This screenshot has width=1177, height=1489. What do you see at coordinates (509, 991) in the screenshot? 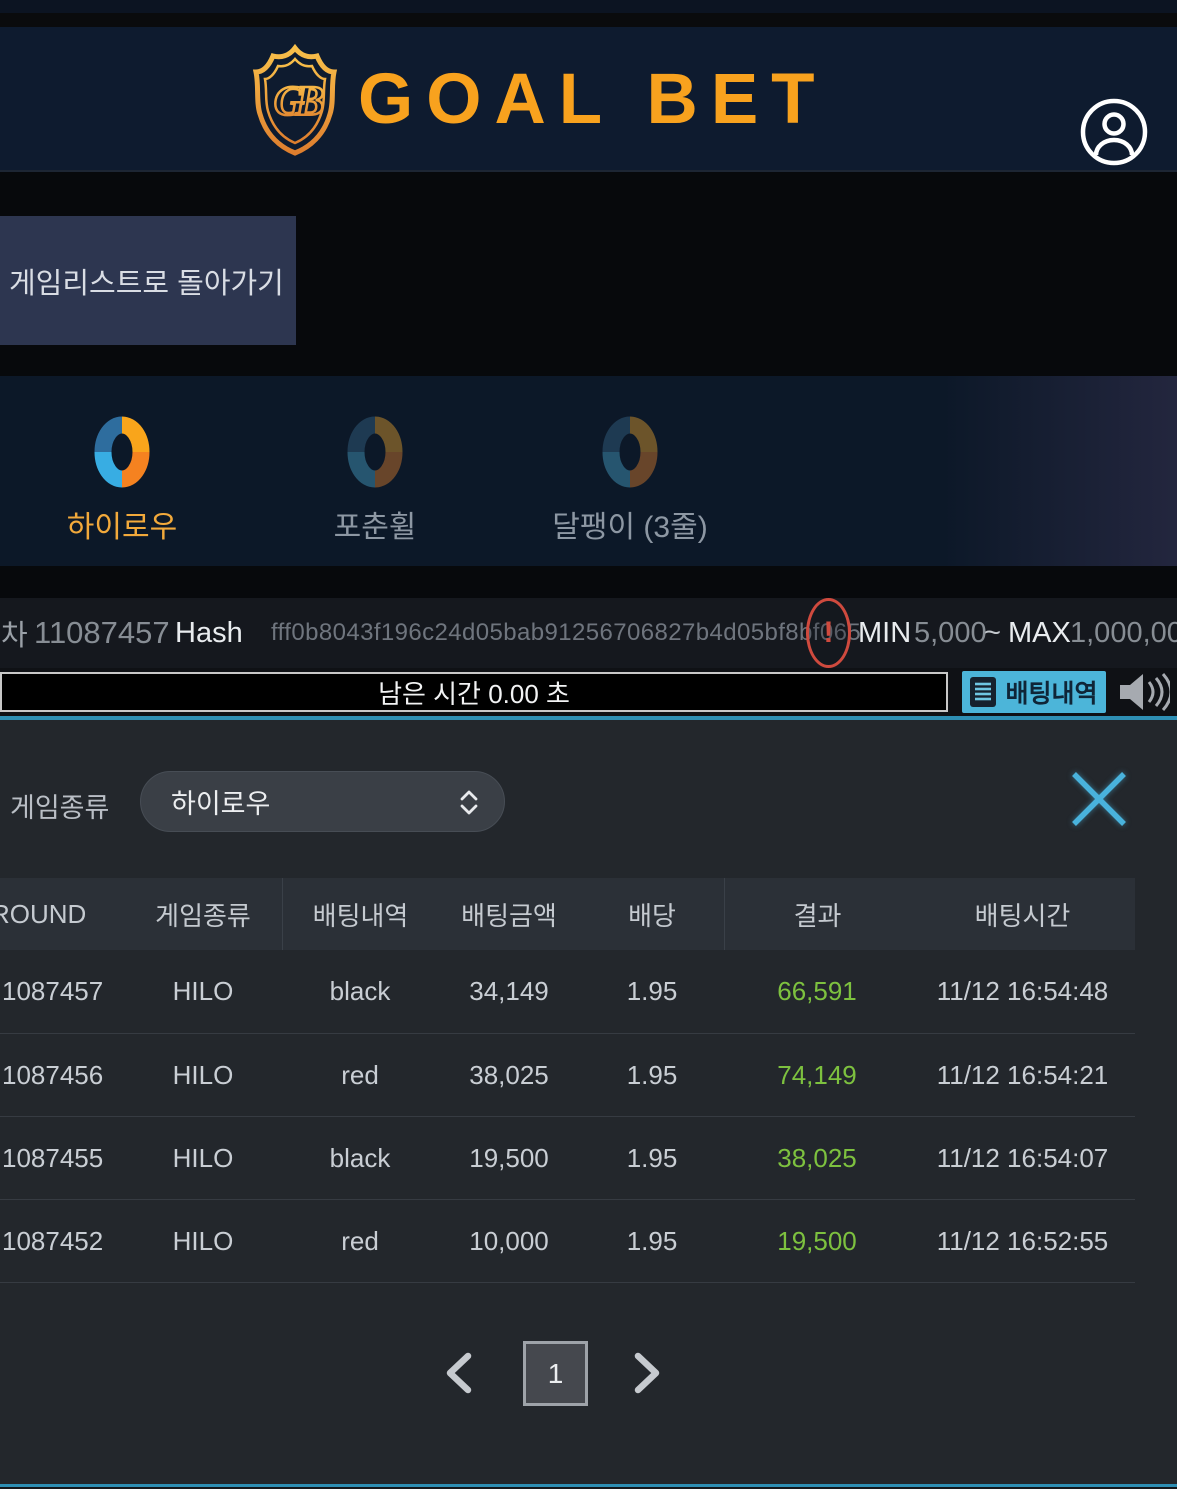
I see `cell-amount: 34,149` at bounding box center [509, 991].